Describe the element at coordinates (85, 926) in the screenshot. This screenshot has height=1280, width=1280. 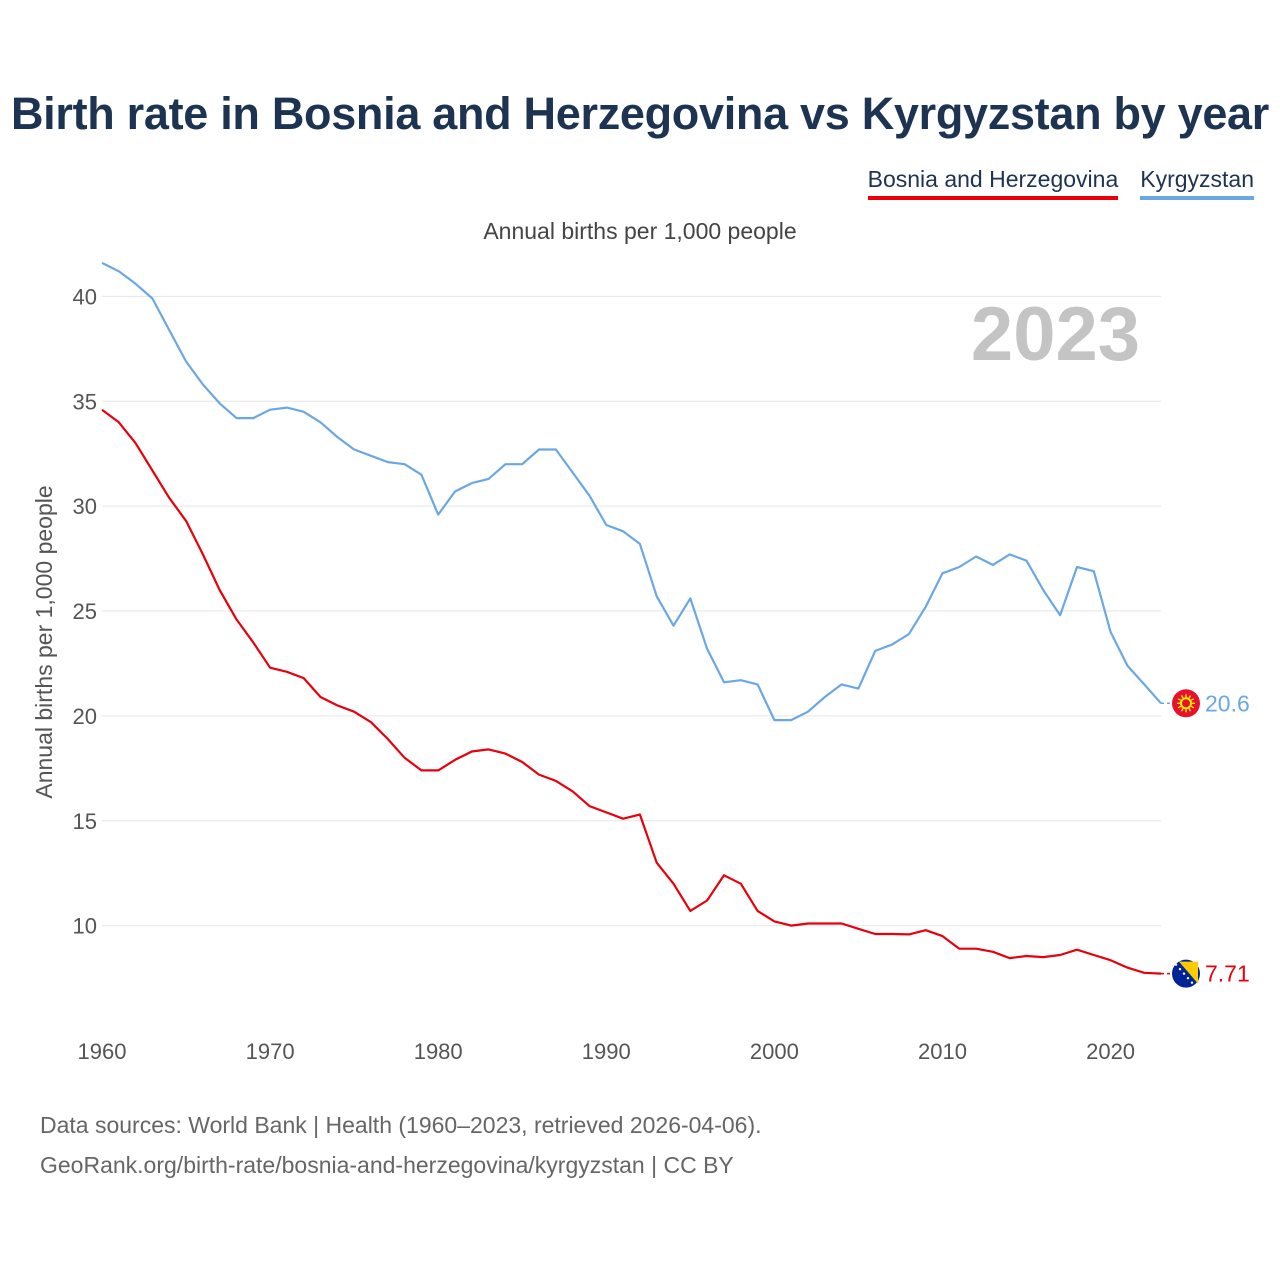
I see `y-tick-label: 10` at that location.